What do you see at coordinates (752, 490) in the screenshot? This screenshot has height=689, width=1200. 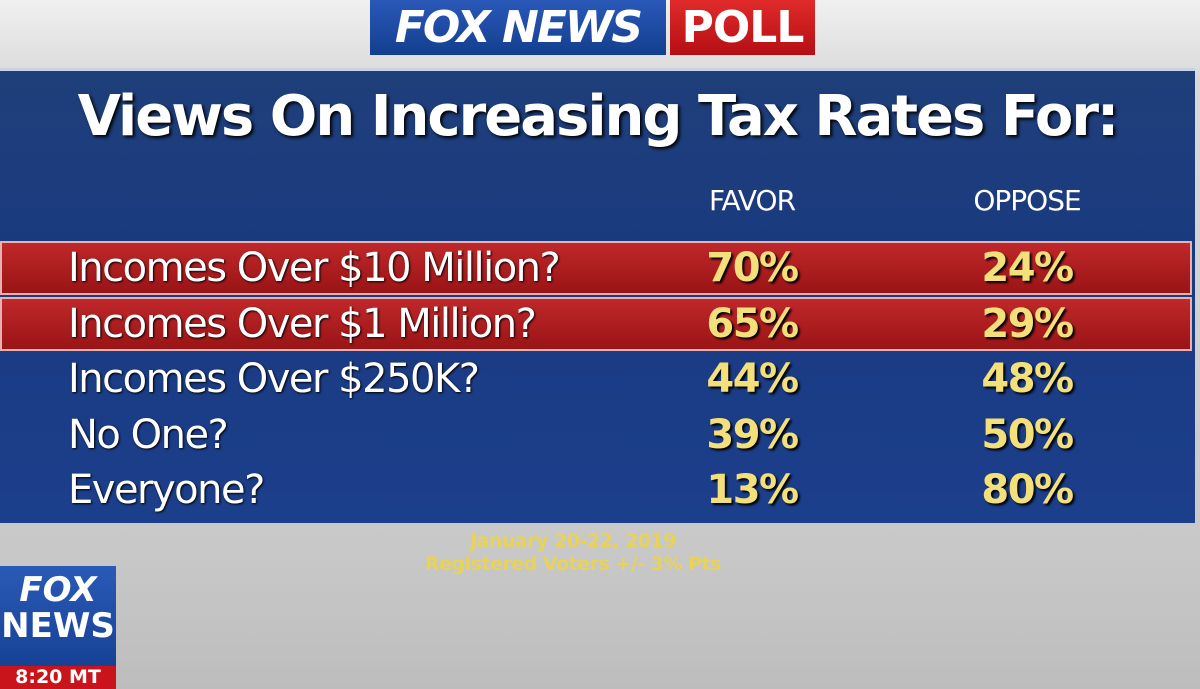 I see `percent-value: 13%` at bounding box center [752, 490].